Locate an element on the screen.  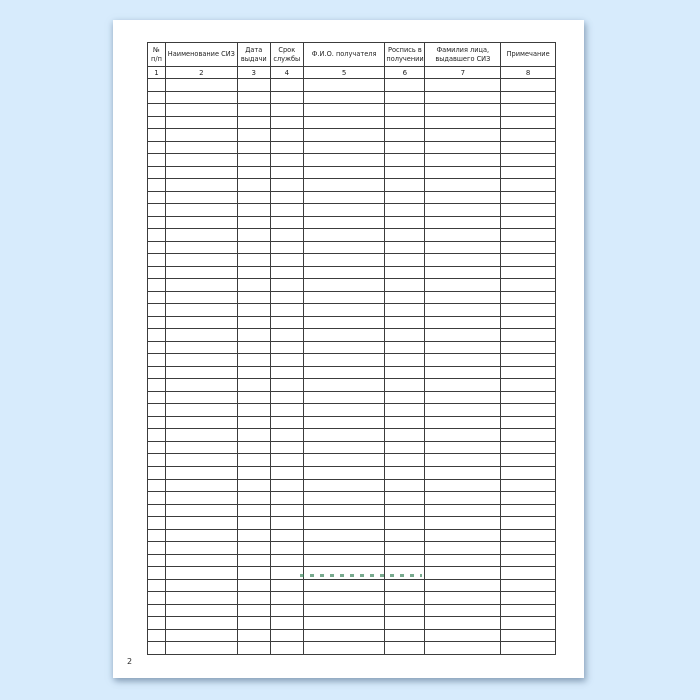
column-header-6: Роспись в получении is located at coordinates (405, 54).